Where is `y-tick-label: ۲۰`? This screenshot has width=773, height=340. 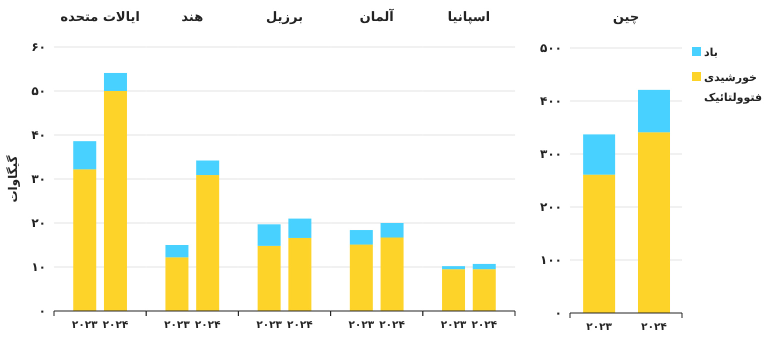
y-tick-label: ۲۰ is located at coordinates (38, 223).